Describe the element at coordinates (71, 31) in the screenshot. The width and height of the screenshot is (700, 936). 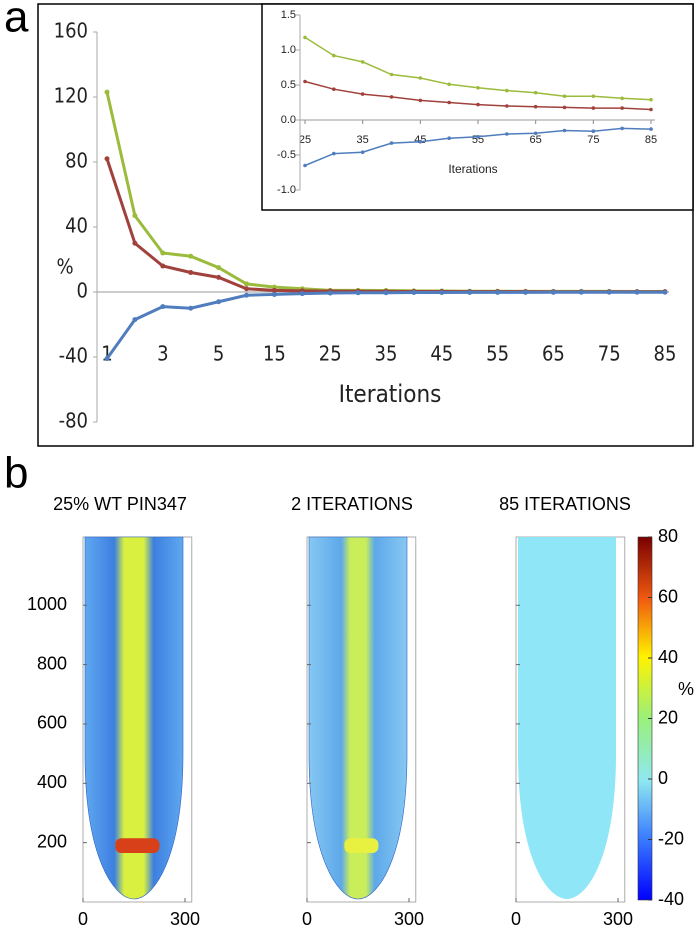
I see `y-tick-label: 160` at that location.